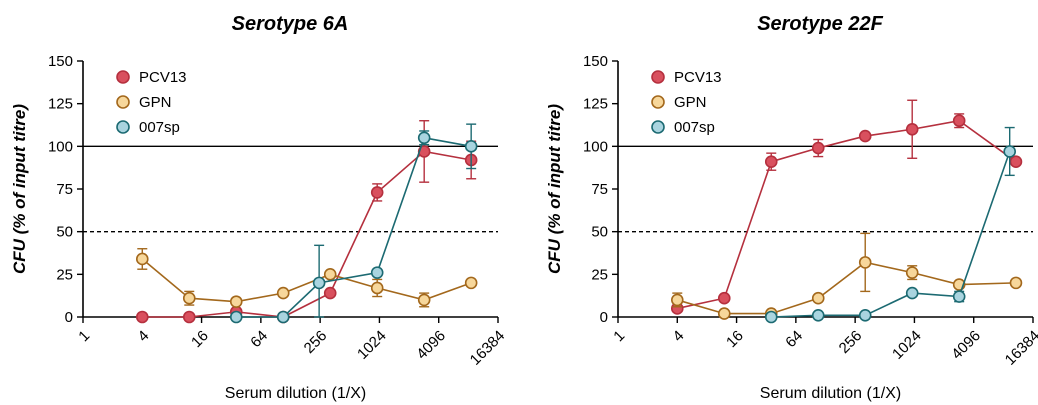 This screenshot has width=1038, height=405. Describe the element at coordinates (290, 24) in the screenshot. I see `chart-title: Serotype 6A` at that location.